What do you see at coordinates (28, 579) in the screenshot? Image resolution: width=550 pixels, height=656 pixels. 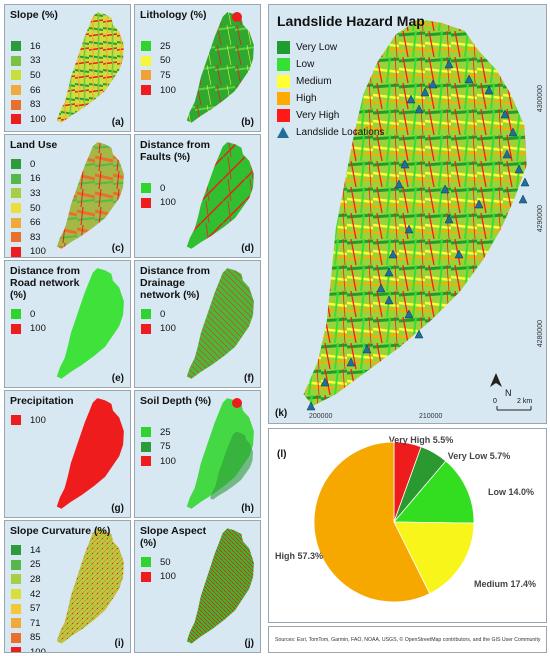 I see `legend-item: 28` at bounding box center [28, 579].